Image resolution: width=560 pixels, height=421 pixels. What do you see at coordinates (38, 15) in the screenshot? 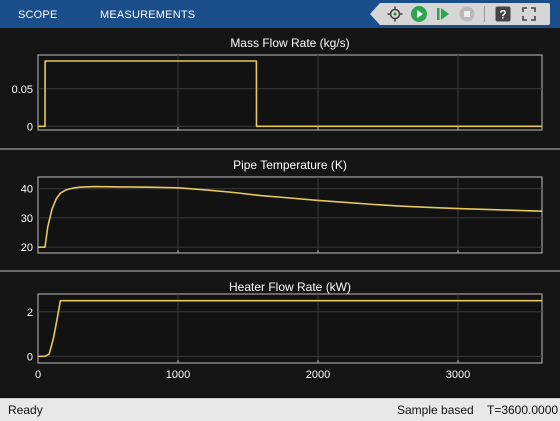
I see `tab-scope: SCOPE` at bounding box center [38, 15].